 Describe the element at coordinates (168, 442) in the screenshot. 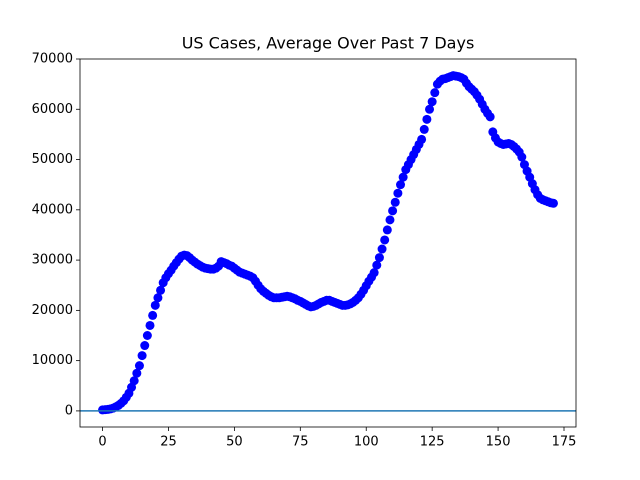

I see `x-tick-label: 25` at that location.